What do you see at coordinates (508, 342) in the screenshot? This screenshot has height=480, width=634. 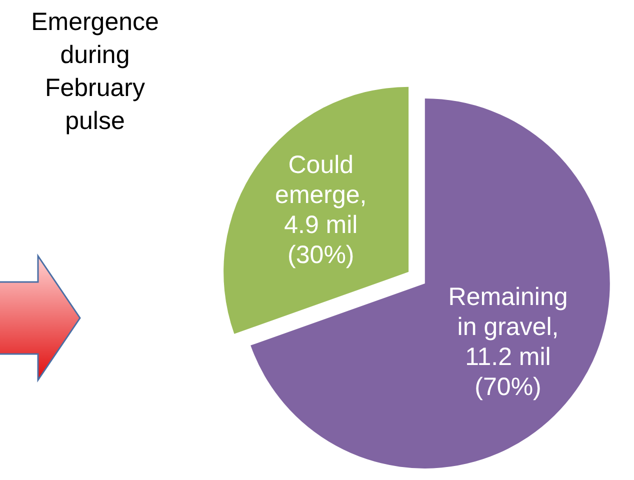 I see `slice-label: Remaining in gravel, 11.2 mil (70%)` at bounding box center [508, 342].